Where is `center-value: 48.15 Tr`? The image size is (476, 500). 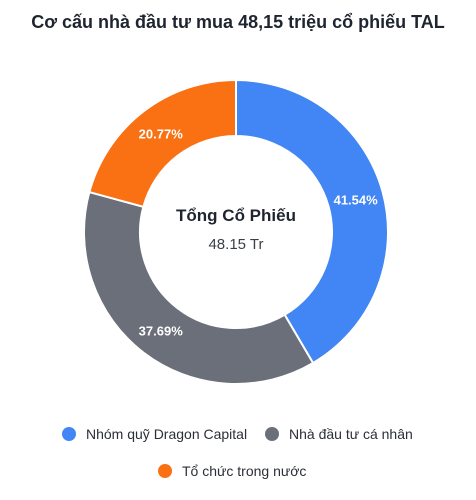 center-value: 48.15 Tr is located at coordinates (235, 244).